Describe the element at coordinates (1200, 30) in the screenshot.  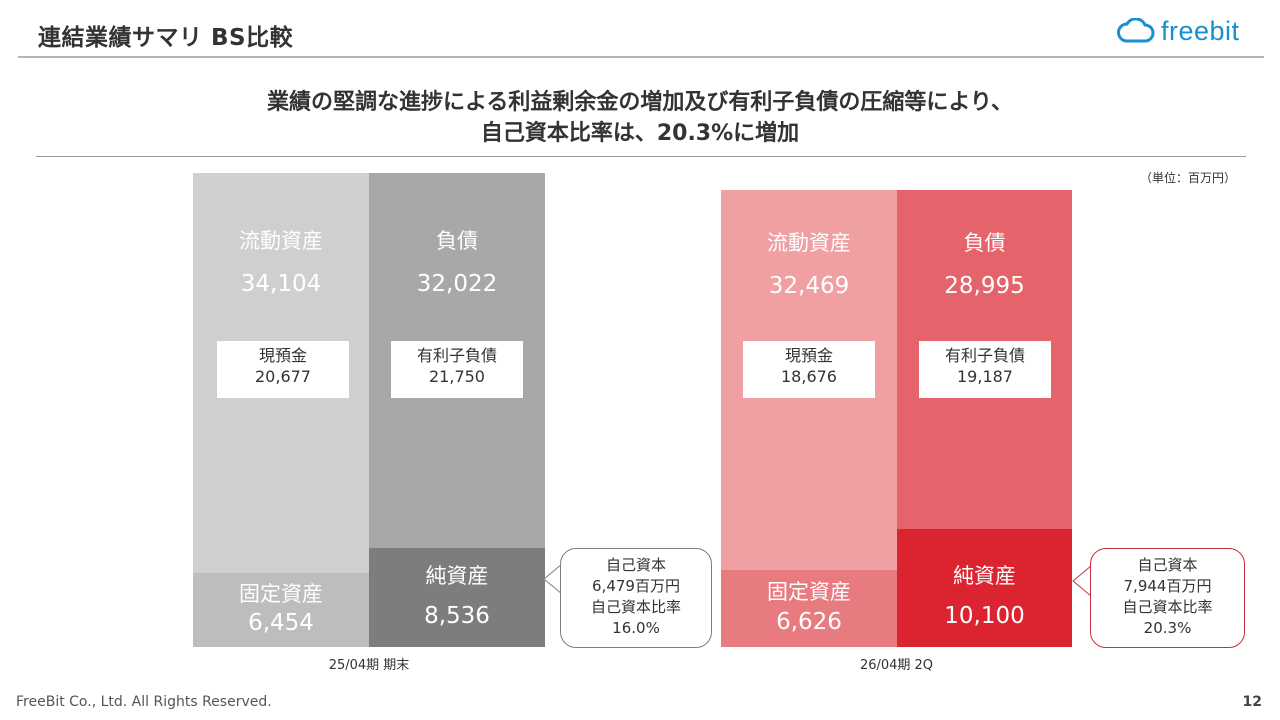
I see `logo-text: freebit` at that location.